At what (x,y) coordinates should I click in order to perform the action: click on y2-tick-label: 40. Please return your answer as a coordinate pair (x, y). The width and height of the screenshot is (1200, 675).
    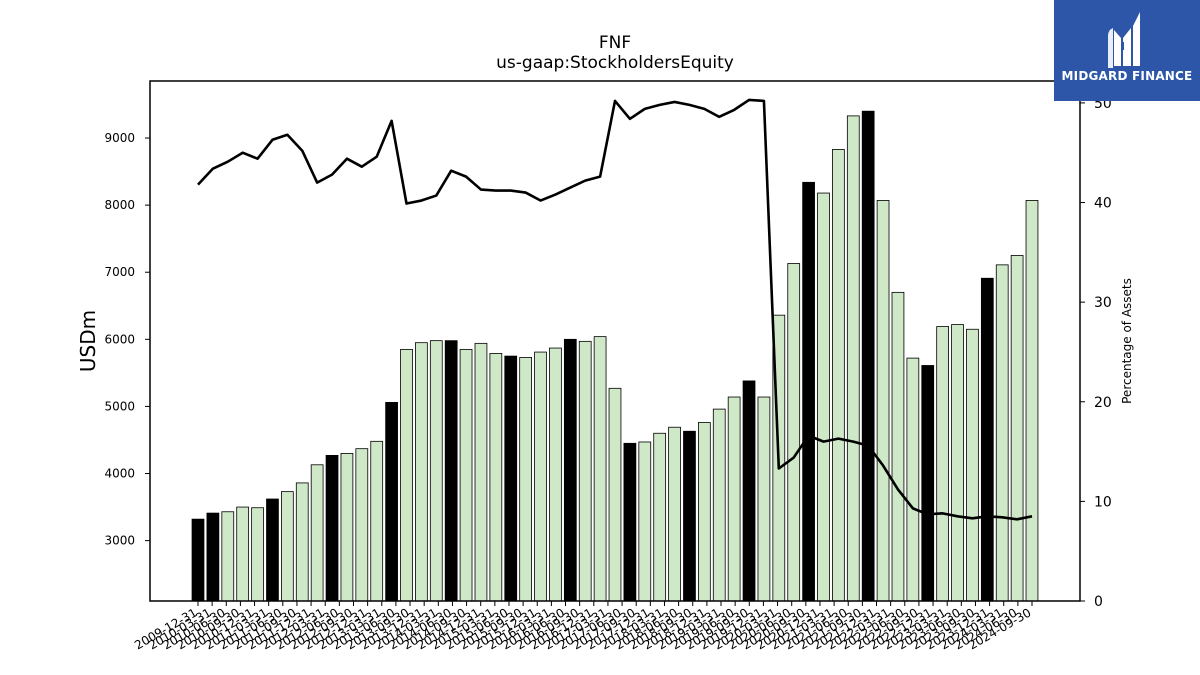
    Looking at the image, I should click on (1103, 204).